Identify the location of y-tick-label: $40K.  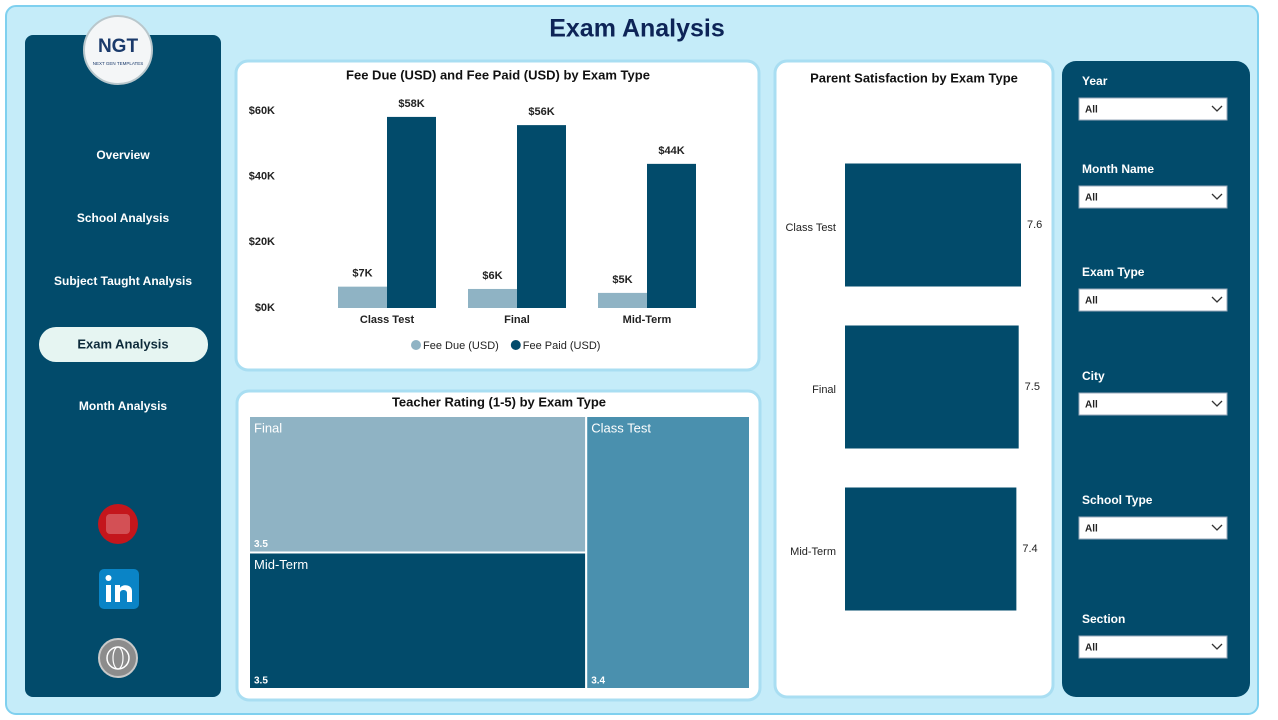
(262, 177).